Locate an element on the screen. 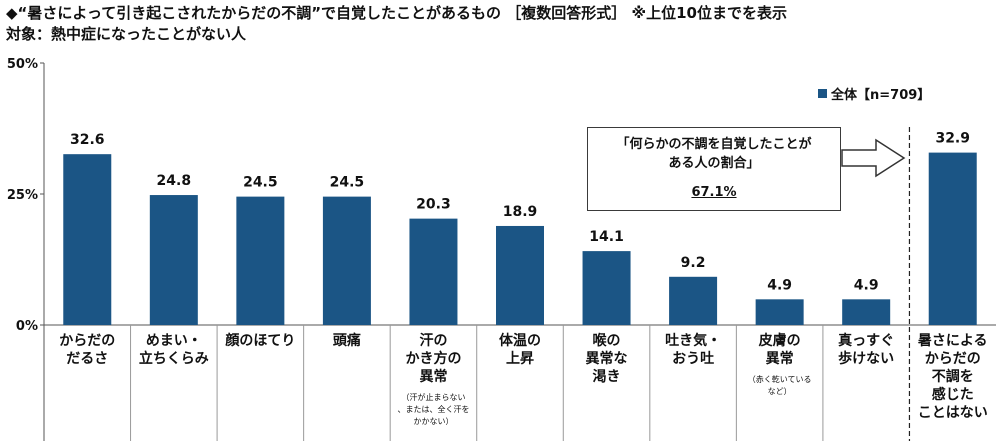 This screenshot has width=1000, height=441. y-tick-label: 25% is located at coordinates (22, 195).